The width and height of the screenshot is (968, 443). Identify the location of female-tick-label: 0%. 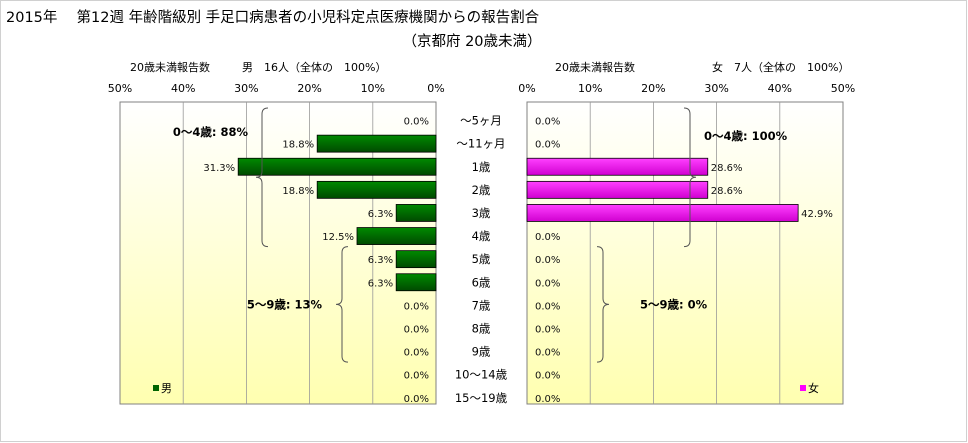
(526, 88).